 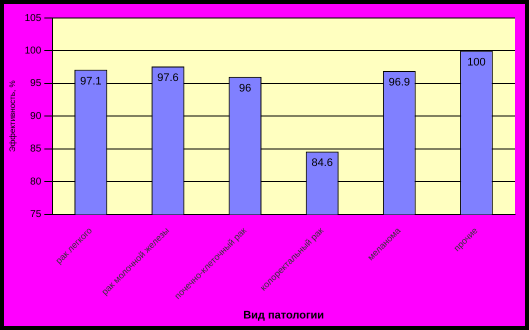 I want to click on x-axis-title: Вид патологии, so click(x=283, y=315).